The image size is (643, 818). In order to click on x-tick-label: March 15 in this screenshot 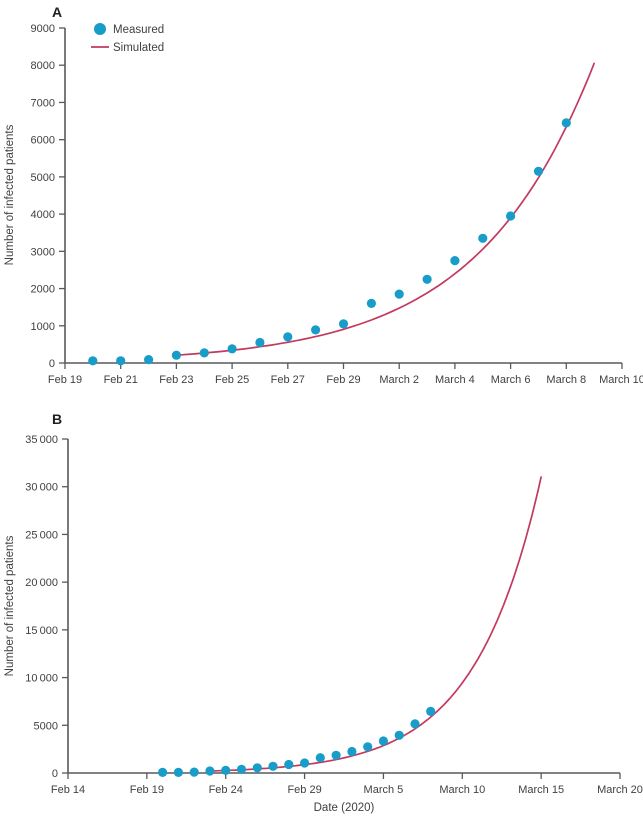, I will do `click(541, 790)`.